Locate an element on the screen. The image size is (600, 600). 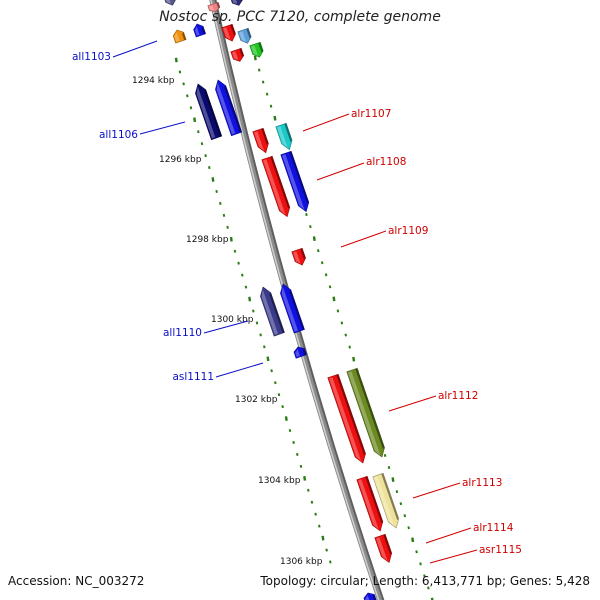
accession-text: Accession: NC_003272 is located at coordinates (76, 581).